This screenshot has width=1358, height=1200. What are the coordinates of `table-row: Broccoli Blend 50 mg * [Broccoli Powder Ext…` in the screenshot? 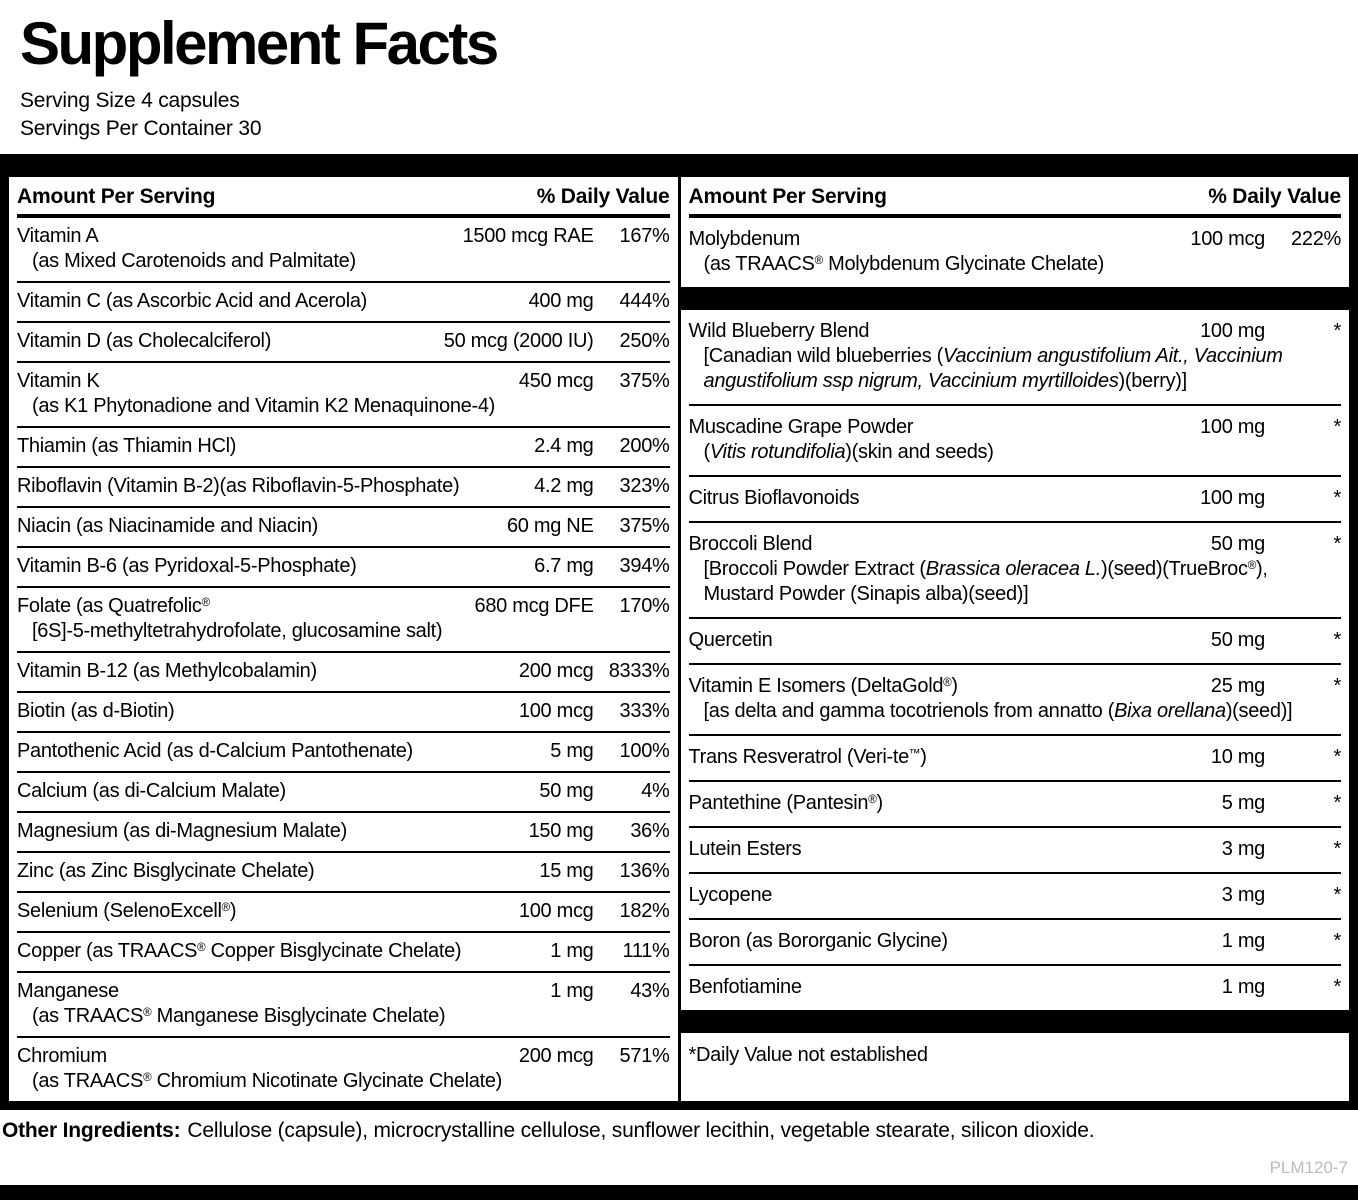 It's located at (1015, 568).